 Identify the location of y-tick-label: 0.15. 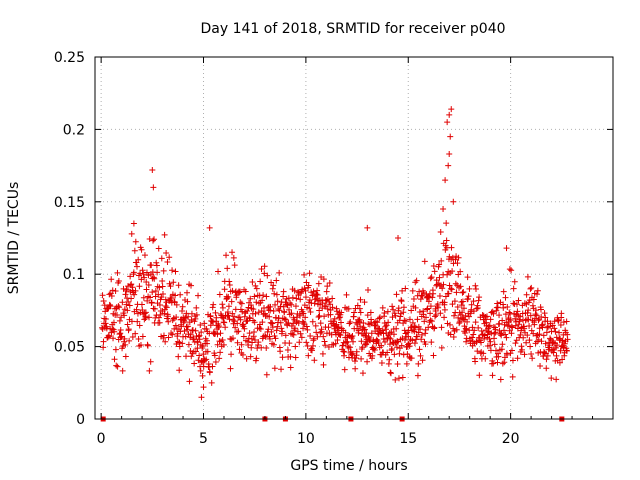
(69, 203).